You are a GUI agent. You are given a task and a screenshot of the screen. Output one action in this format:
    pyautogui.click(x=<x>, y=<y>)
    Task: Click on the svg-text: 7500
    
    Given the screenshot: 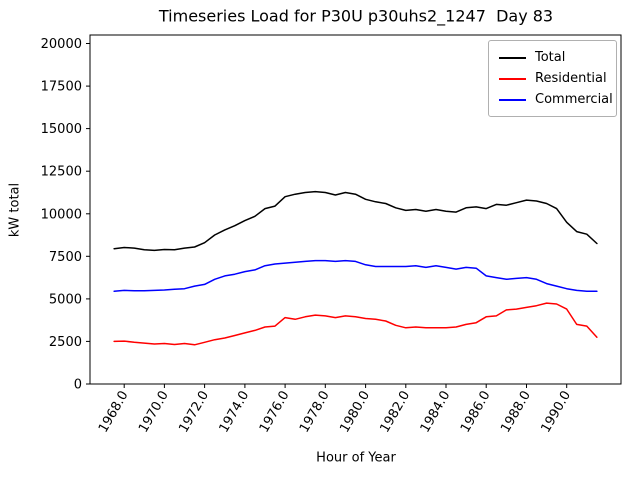 What is the action you would take?
    pyautogui.click(x=65, y=257)
    